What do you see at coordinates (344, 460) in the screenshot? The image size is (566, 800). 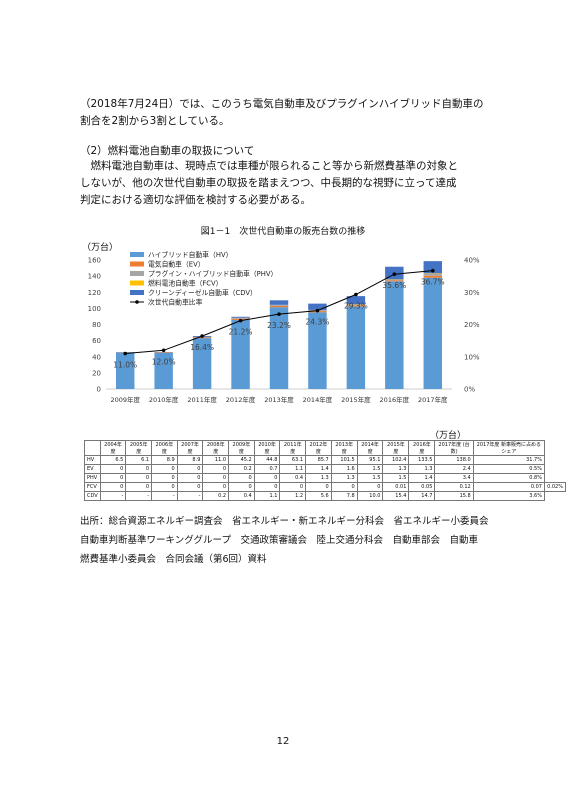 I see `table-cell: 101.5` at bounding box center [344, 460].